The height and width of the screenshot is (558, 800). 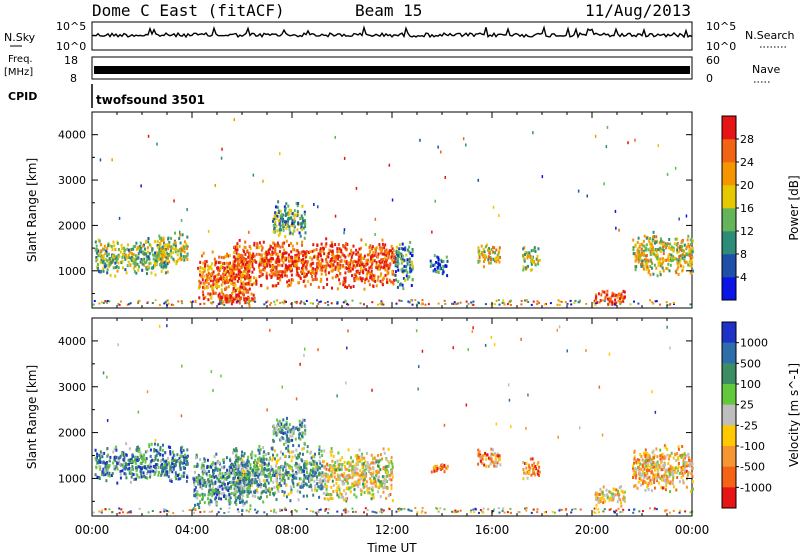 I want to click on power-ytick-label: 2000, so click(x=72, y=225).